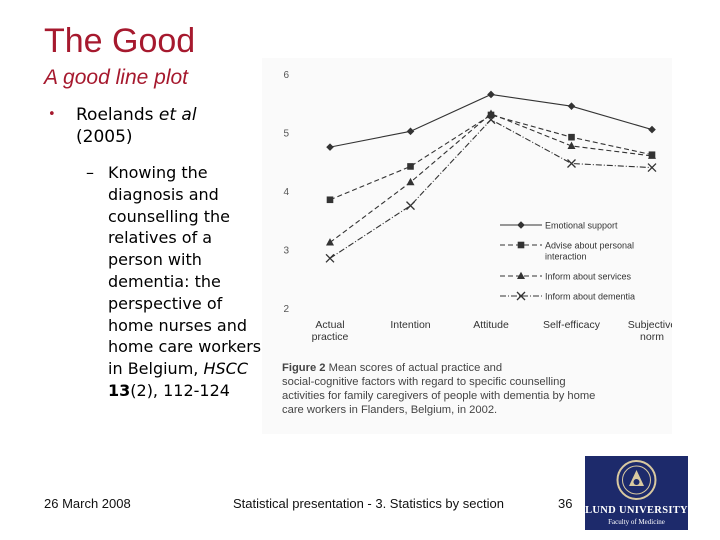 This screenshot has height=540, width=720. Describe the element at coordinates (565, 503) in the screenshot. I see `page-number: 36` at that location.